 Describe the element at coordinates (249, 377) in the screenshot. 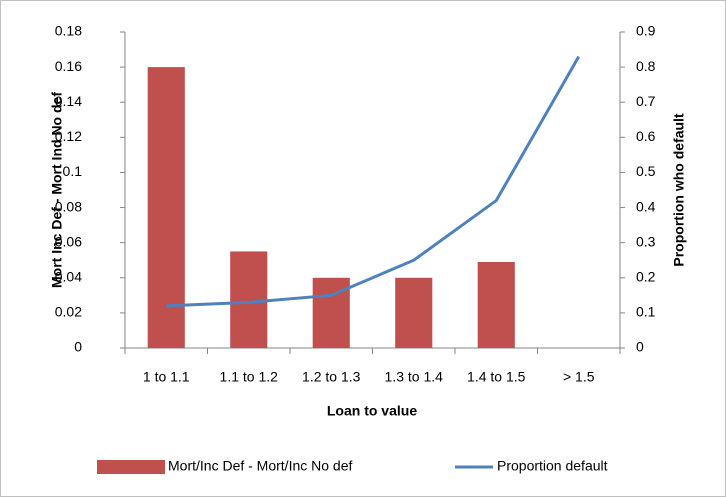

I see `x-tick-label: 1.1 to 1.2` at that location.